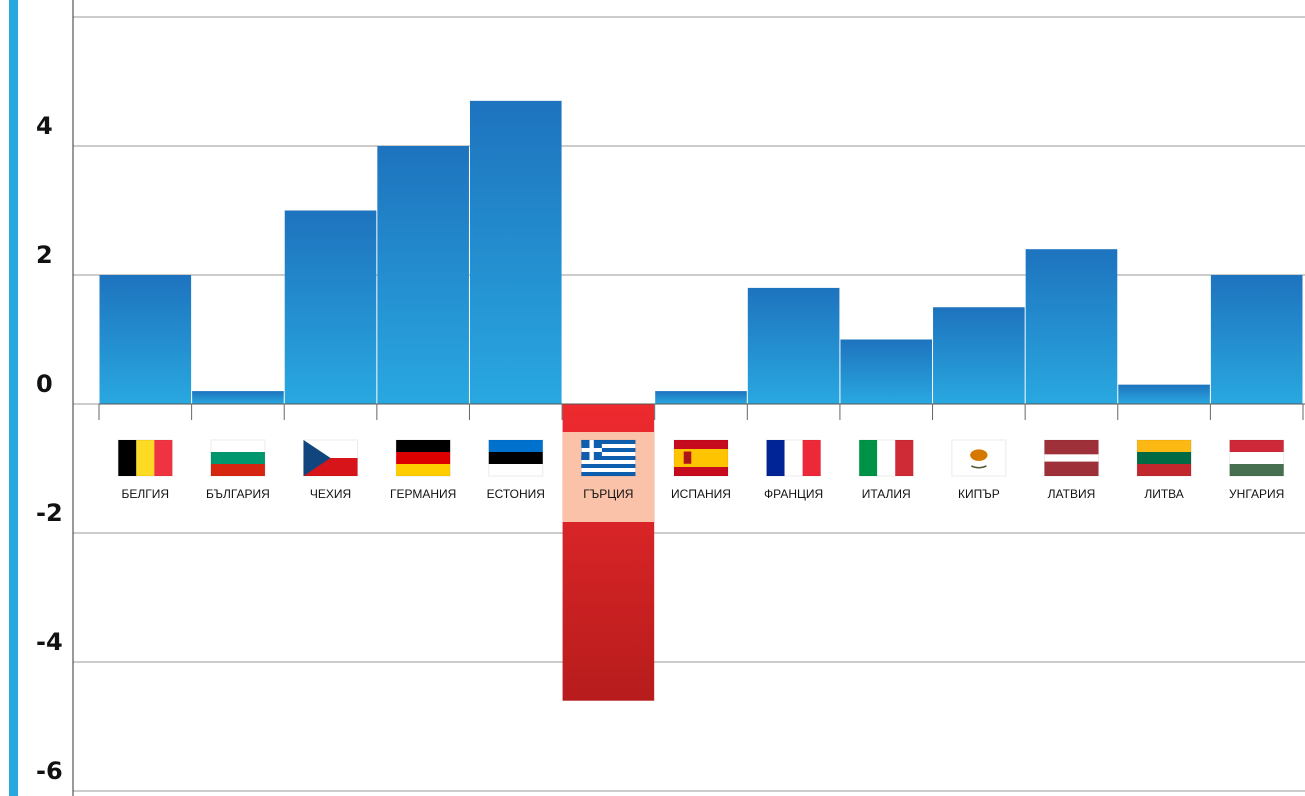 The image size is (1305, 796). I want to click on greece-flag-icon, so click(608, 458).